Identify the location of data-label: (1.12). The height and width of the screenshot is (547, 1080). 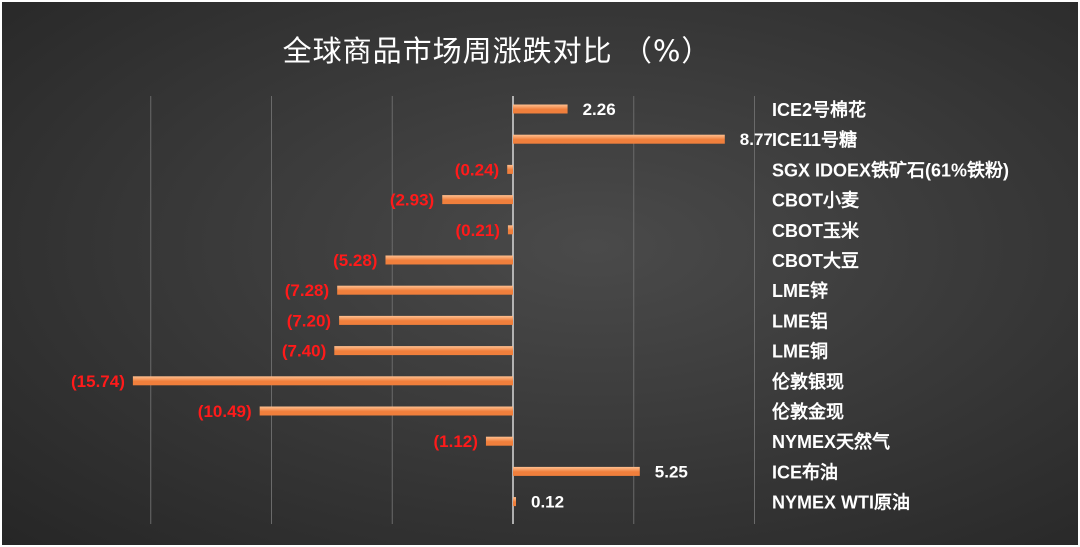
(456, 441).